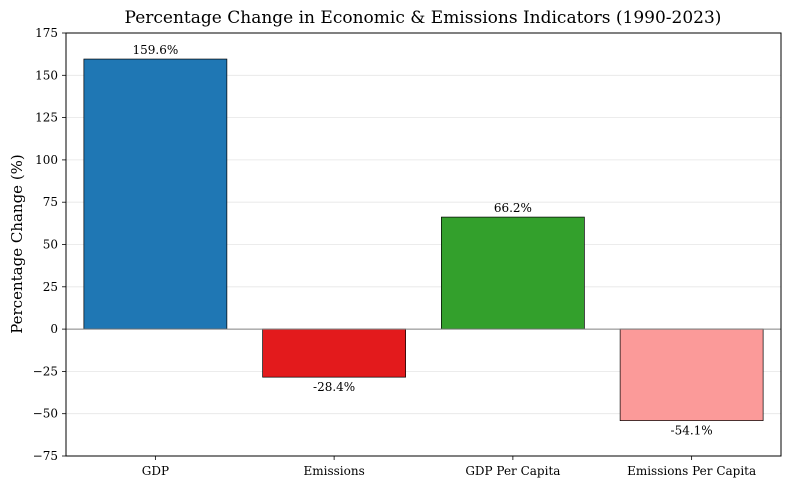  What do you see at coordinates (155, 194) in the screenshot?
I see `bar-gdp` at bounding box center [155, 194].